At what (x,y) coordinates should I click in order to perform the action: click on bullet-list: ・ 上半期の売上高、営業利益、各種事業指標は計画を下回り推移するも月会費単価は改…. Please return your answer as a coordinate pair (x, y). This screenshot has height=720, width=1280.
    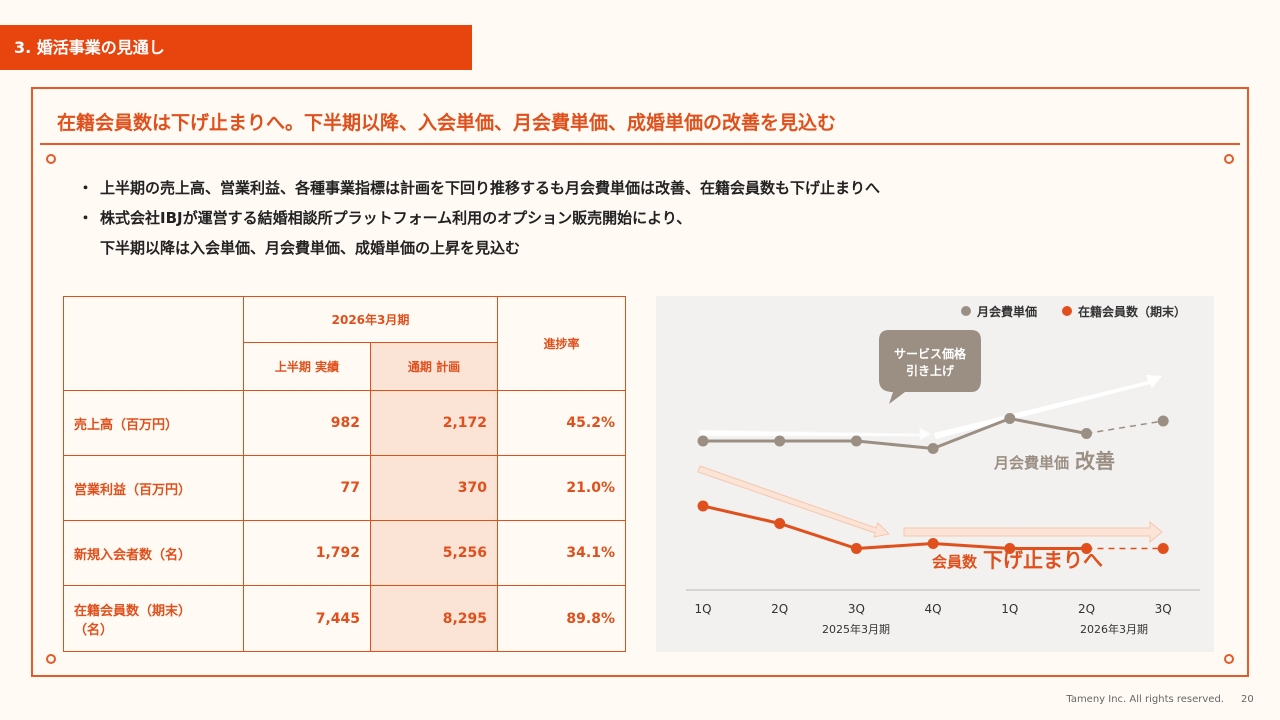
    Looking at the image, I should click on (479, 221).